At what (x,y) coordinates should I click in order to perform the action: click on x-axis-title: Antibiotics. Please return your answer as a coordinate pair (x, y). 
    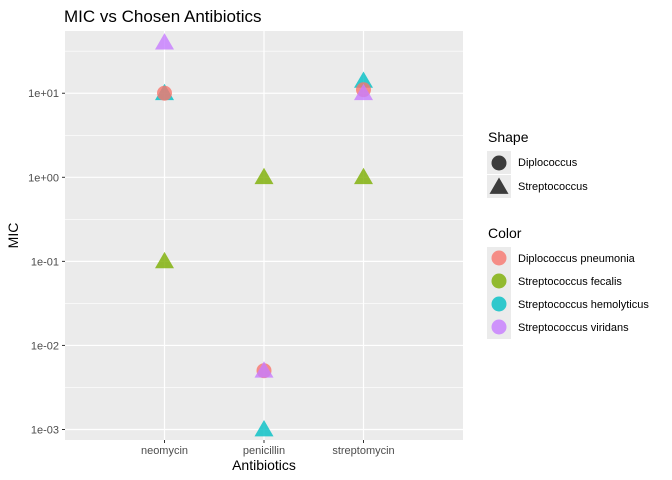
    Looking at the image, I should click on (264, 465).